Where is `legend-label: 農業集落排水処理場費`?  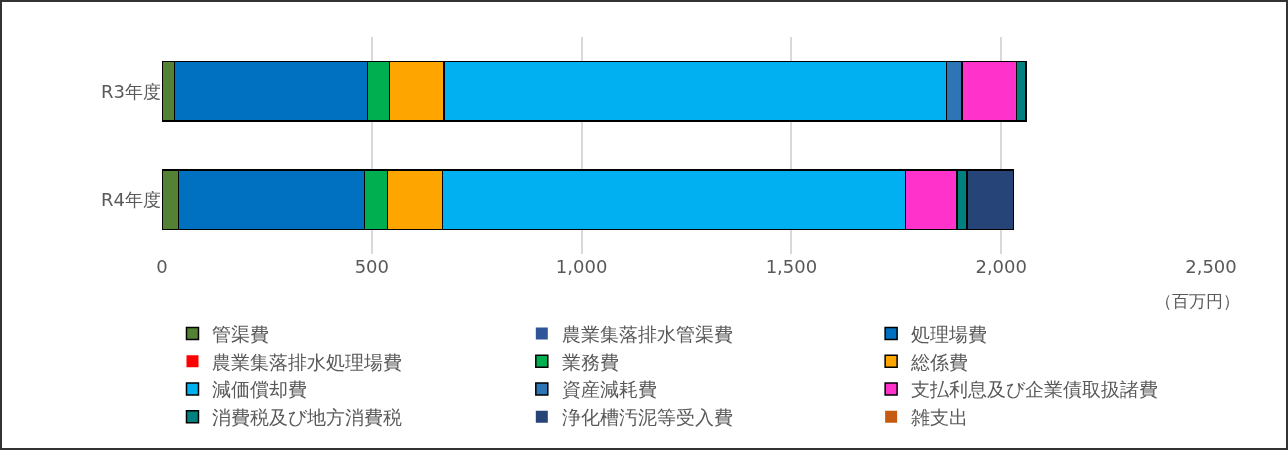 legend-label: 農業集落排水処理場費 is located at coordinates (307, 361).